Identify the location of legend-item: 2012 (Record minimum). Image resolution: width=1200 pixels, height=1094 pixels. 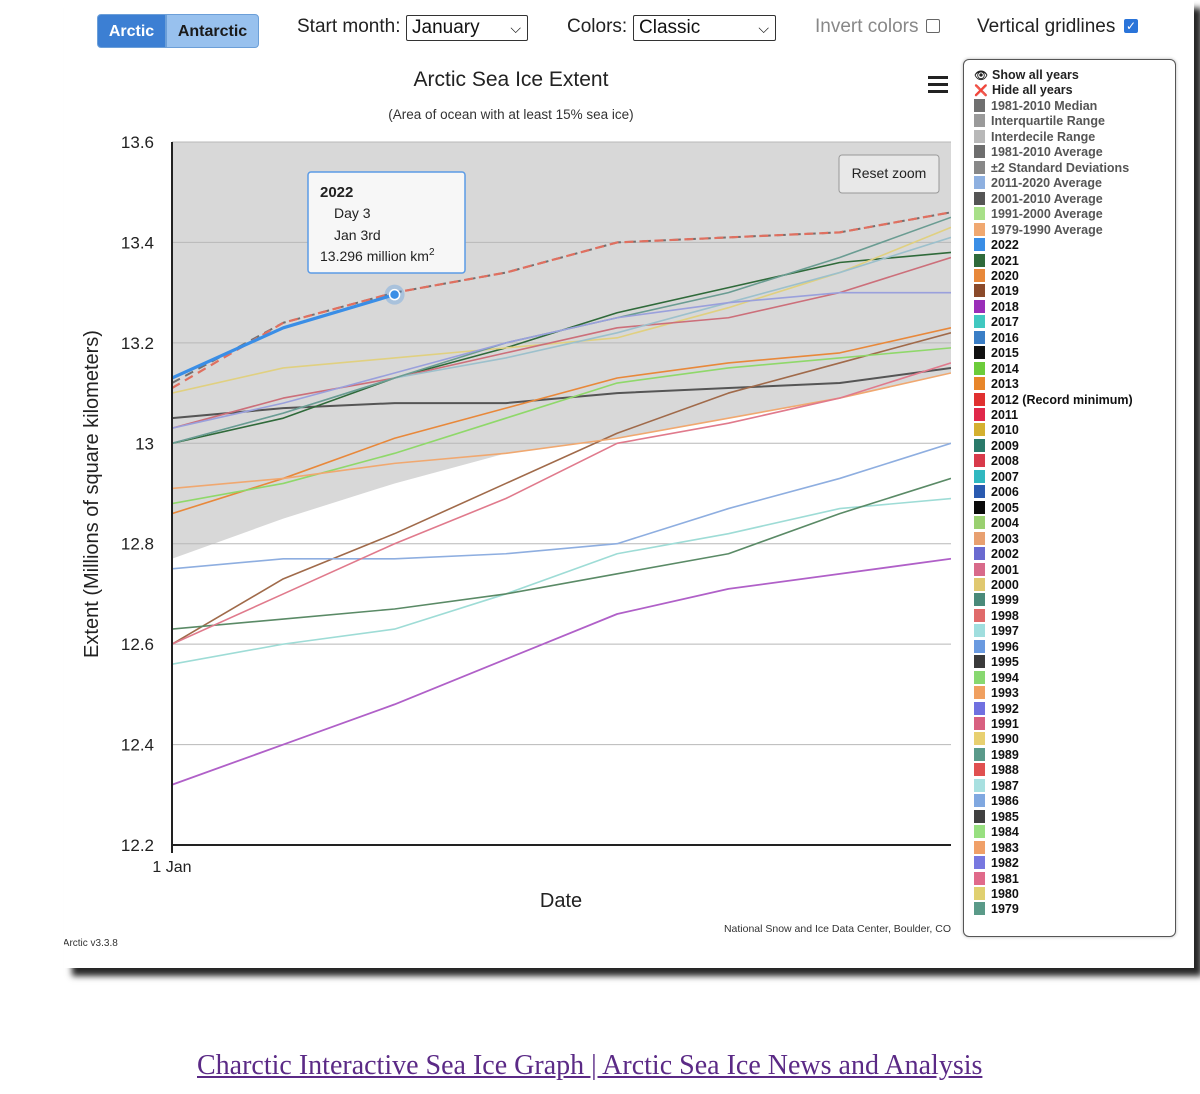
(1053, 400).